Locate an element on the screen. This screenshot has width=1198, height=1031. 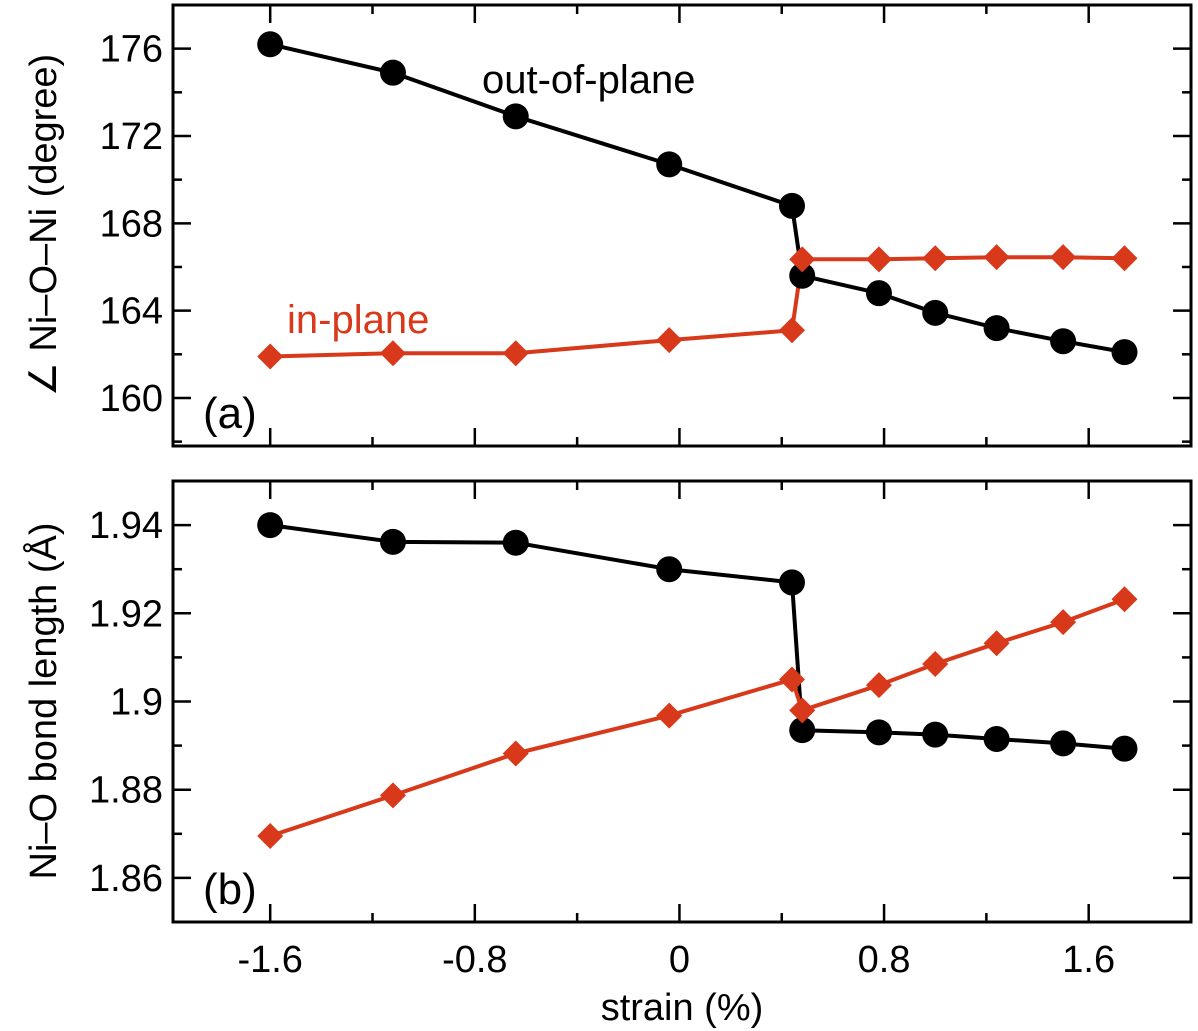
y-tick-label: 164 is located at coordinates (131, 312).